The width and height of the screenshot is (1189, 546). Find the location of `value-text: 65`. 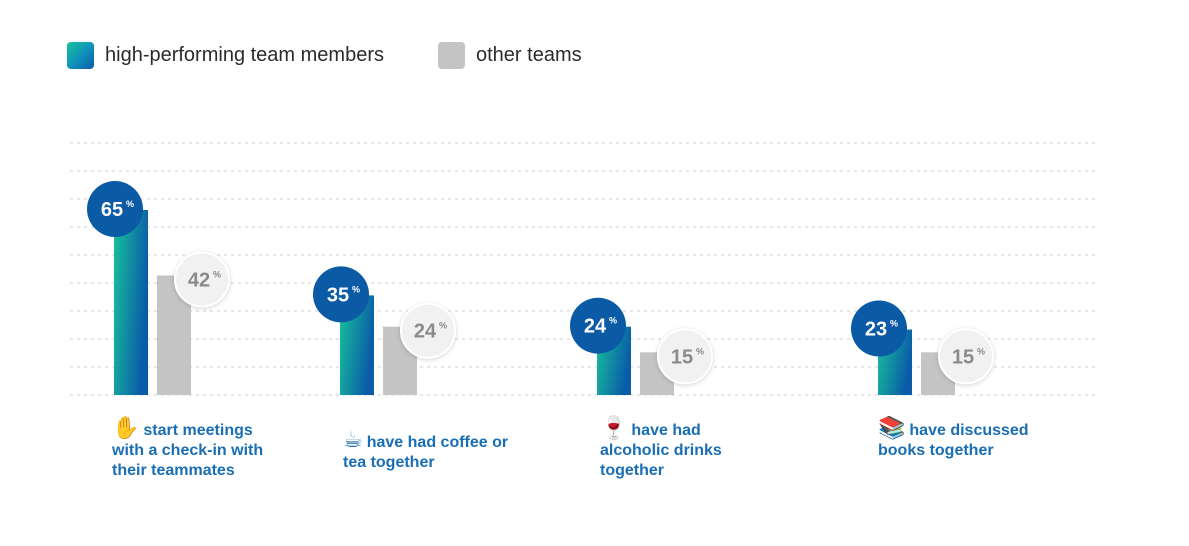

value-text: 65 is located at coordinates (112, 210).